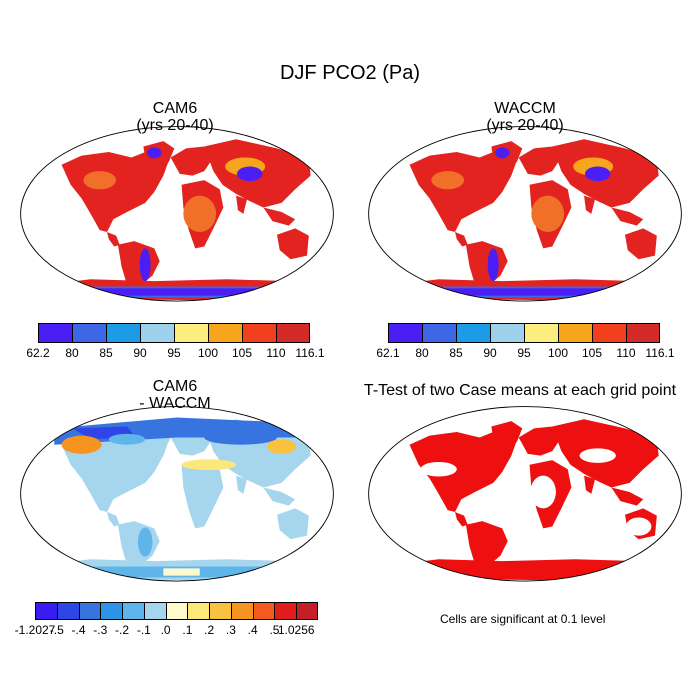  Describe the element at coordinates (524, 353) in the screenshot. I see `waccm-tick-label: 95` at that location.